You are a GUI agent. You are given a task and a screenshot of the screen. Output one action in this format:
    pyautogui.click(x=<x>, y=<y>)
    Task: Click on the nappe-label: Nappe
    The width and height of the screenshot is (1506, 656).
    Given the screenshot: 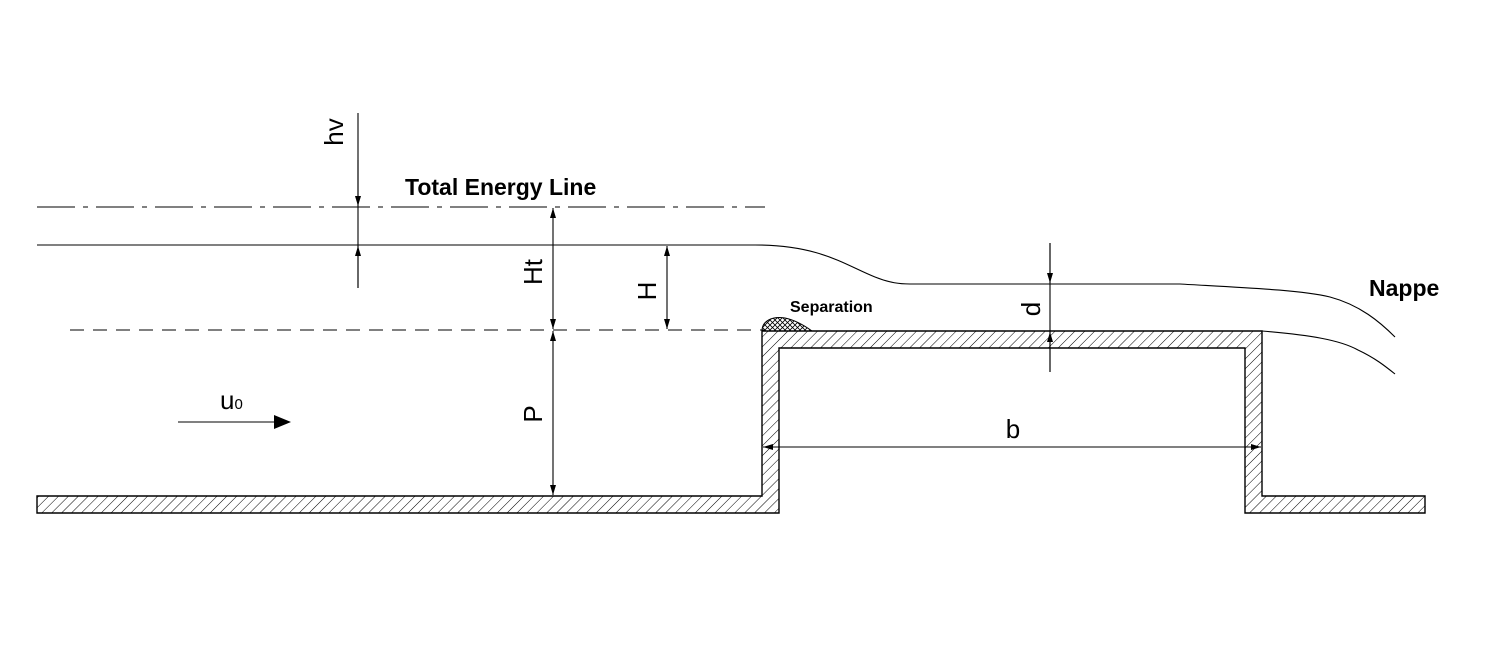 What is the action you would take?
    pyautogui.click(x=1404, y=288)
    